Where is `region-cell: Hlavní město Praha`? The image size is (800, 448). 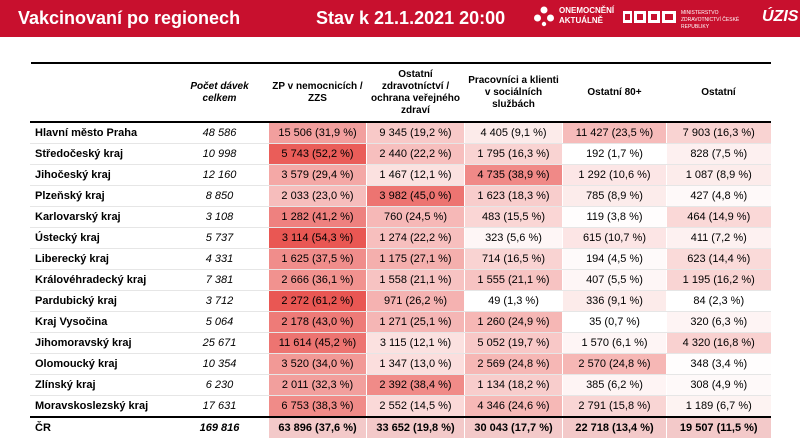 region-cell: Hlavní město Praha is located at coordinates (100, 133).